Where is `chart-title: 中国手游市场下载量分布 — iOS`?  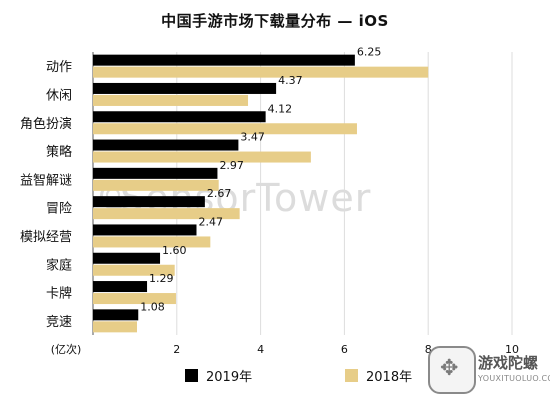 chart-title: 中国手游市场下载量分布 — iOS is located at coordinates (275, 21).